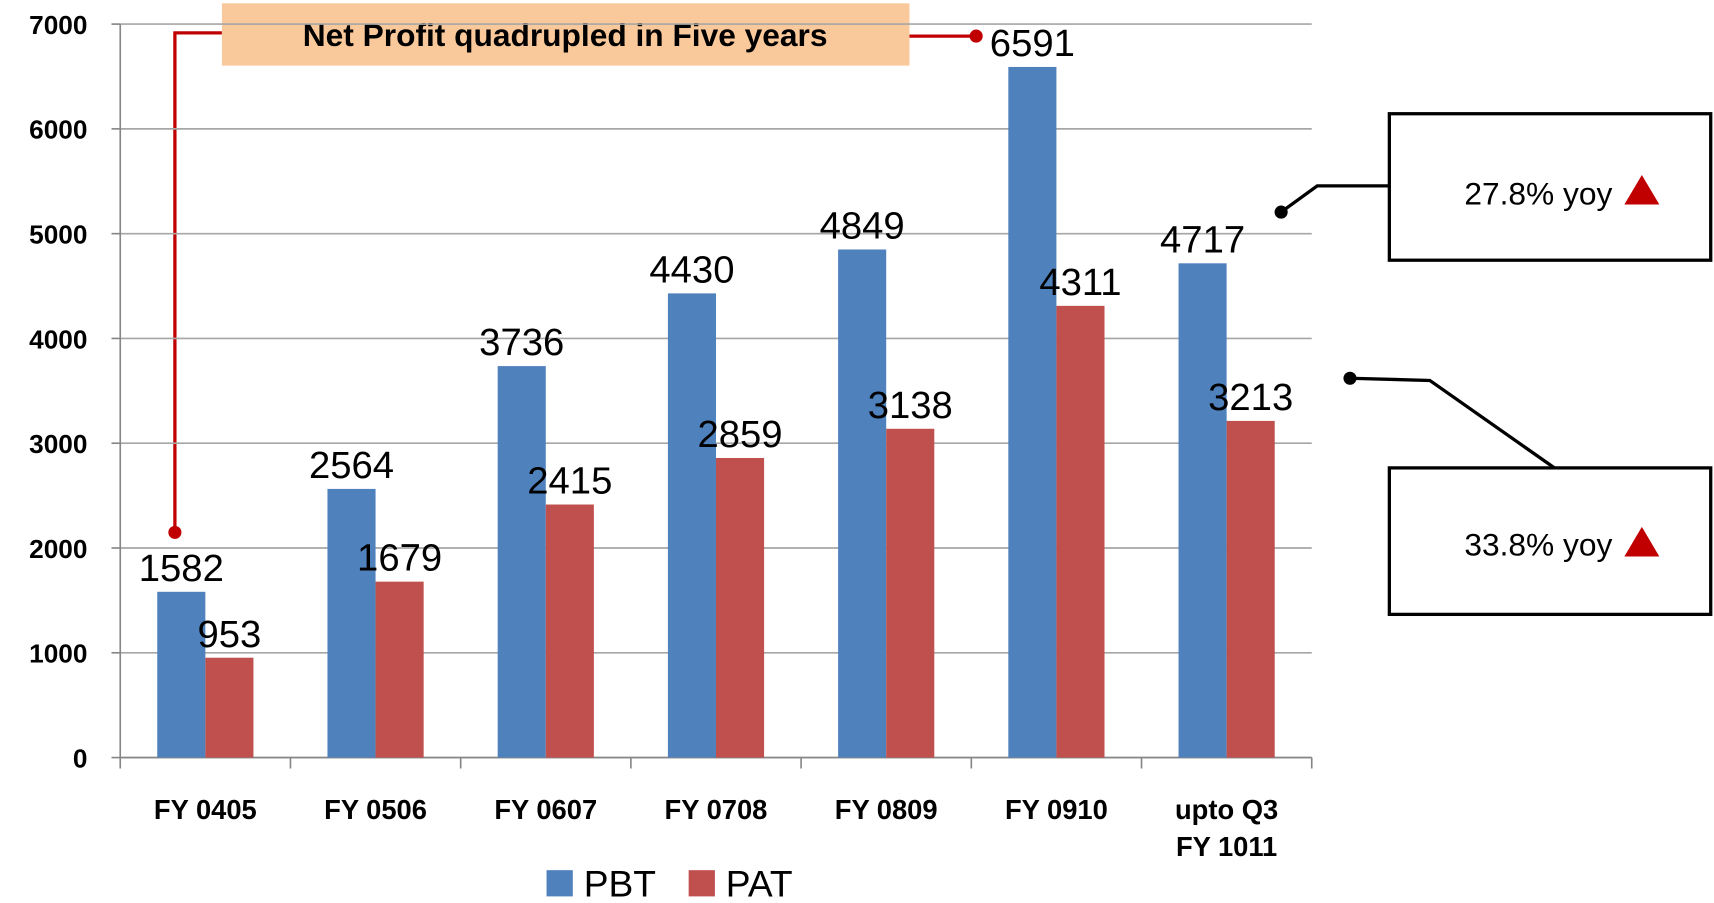  I want to click on data-label: 4849, so click(862, 226).